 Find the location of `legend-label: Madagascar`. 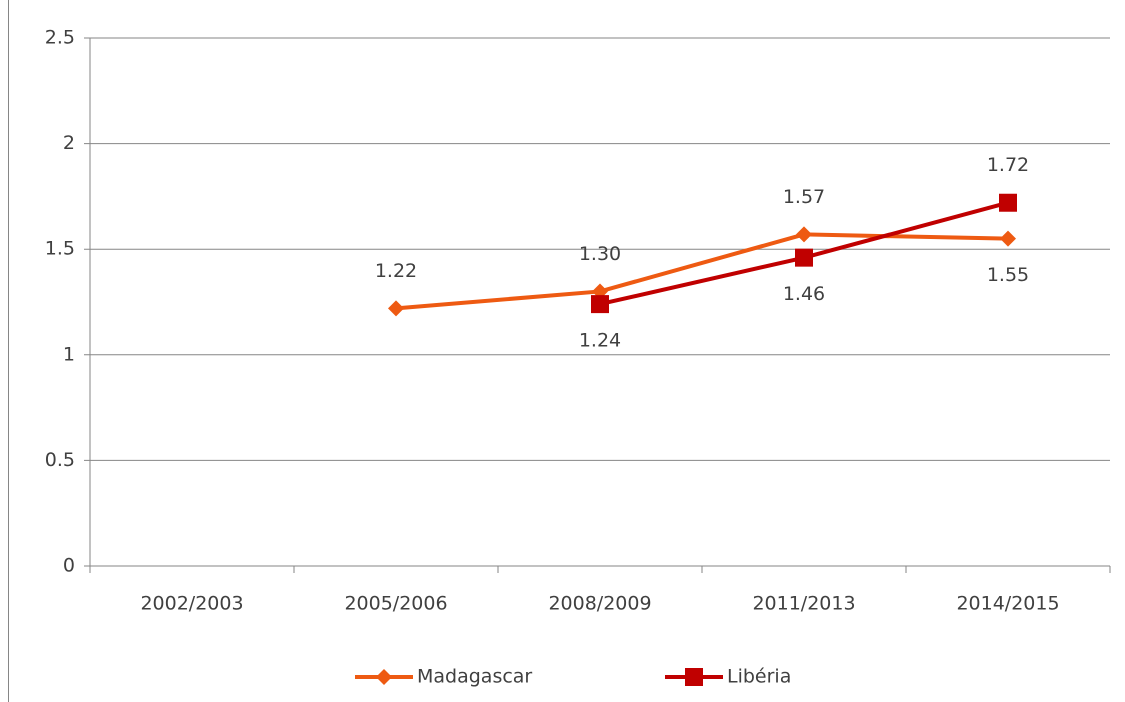

legend-label: Madagascar is located at coordinates (474, 677).